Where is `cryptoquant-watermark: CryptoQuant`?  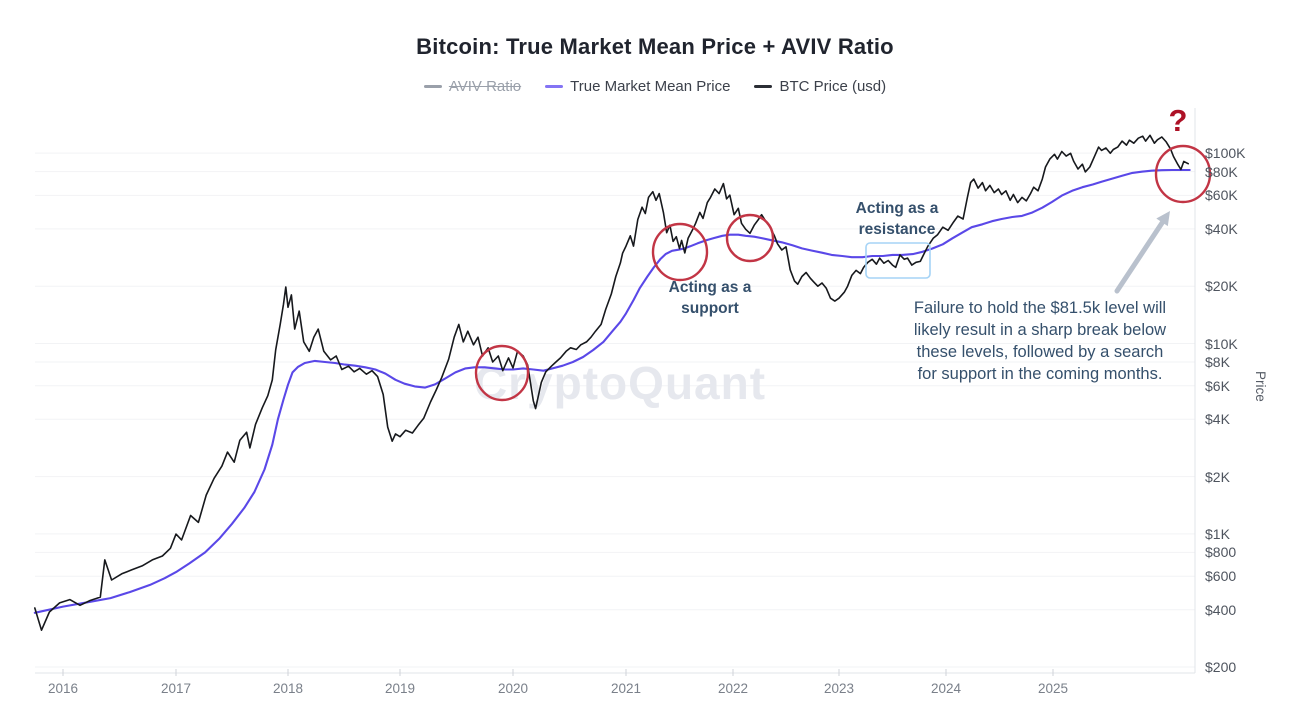 cryptoquant-watermark: CryptoQuant is located at coordinates (620, 383).